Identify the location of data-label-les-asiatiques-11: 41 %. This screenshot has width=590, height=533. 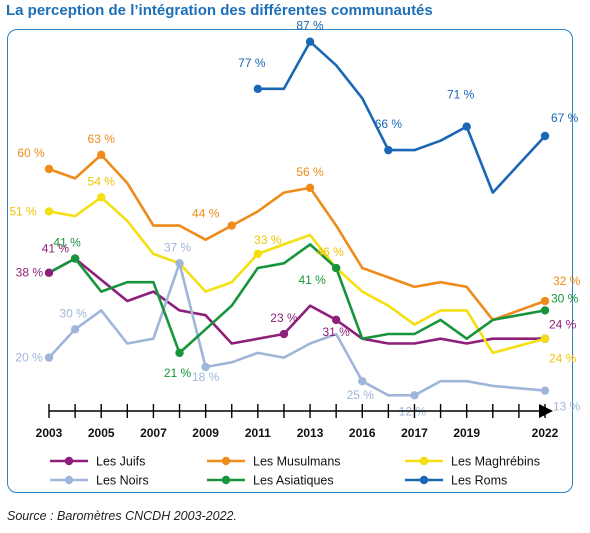
(312, 280).